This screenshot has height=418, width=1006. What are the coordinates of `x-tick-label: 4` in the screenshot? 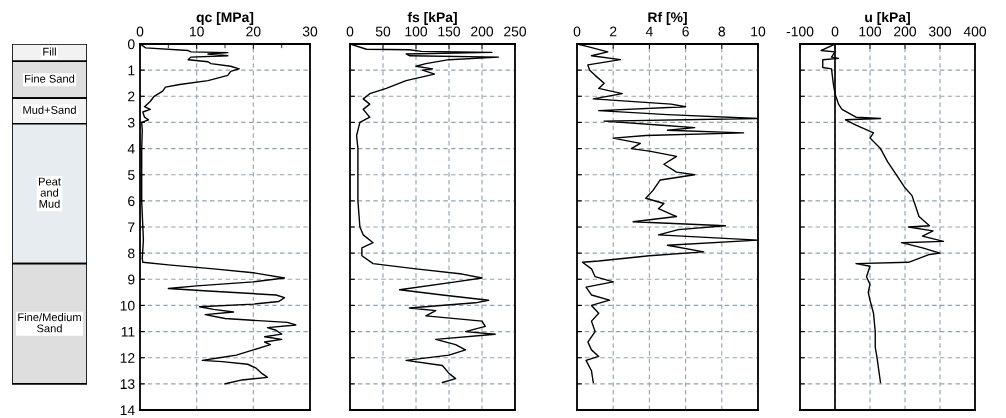 It's located at (649, 31).